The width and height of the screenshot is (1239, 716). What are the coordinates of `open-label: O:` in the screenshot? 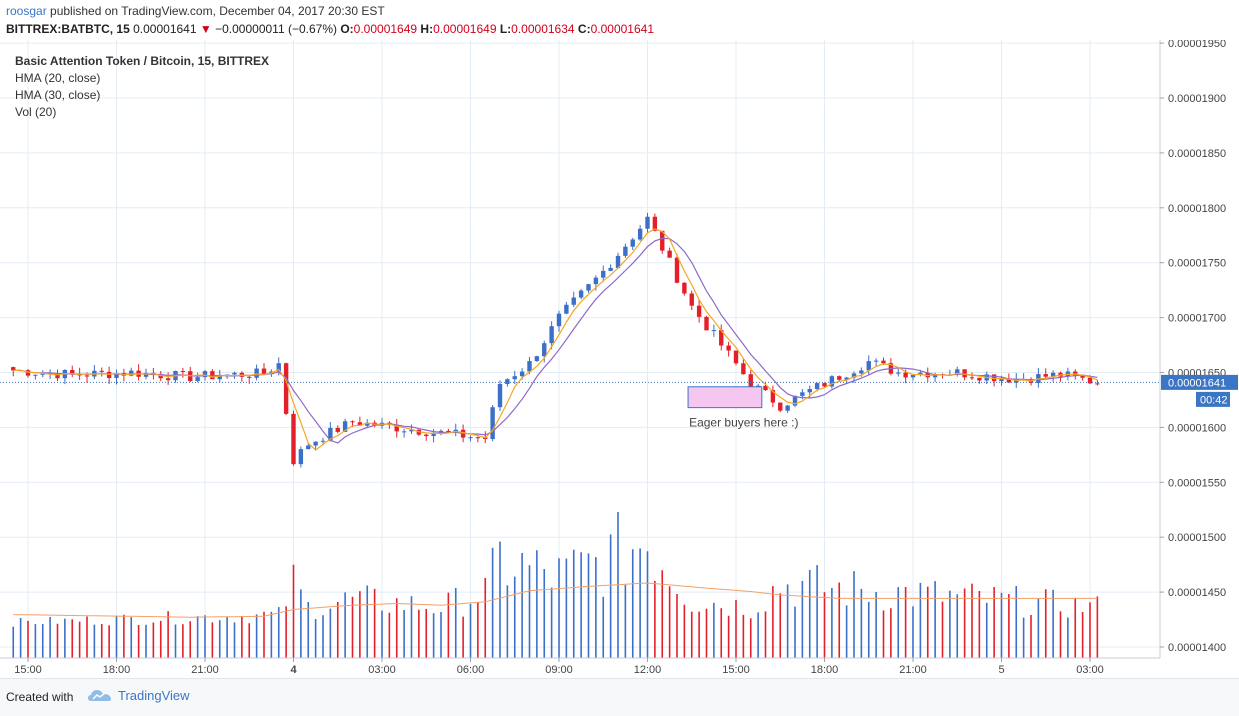 It's located at (347, 29).